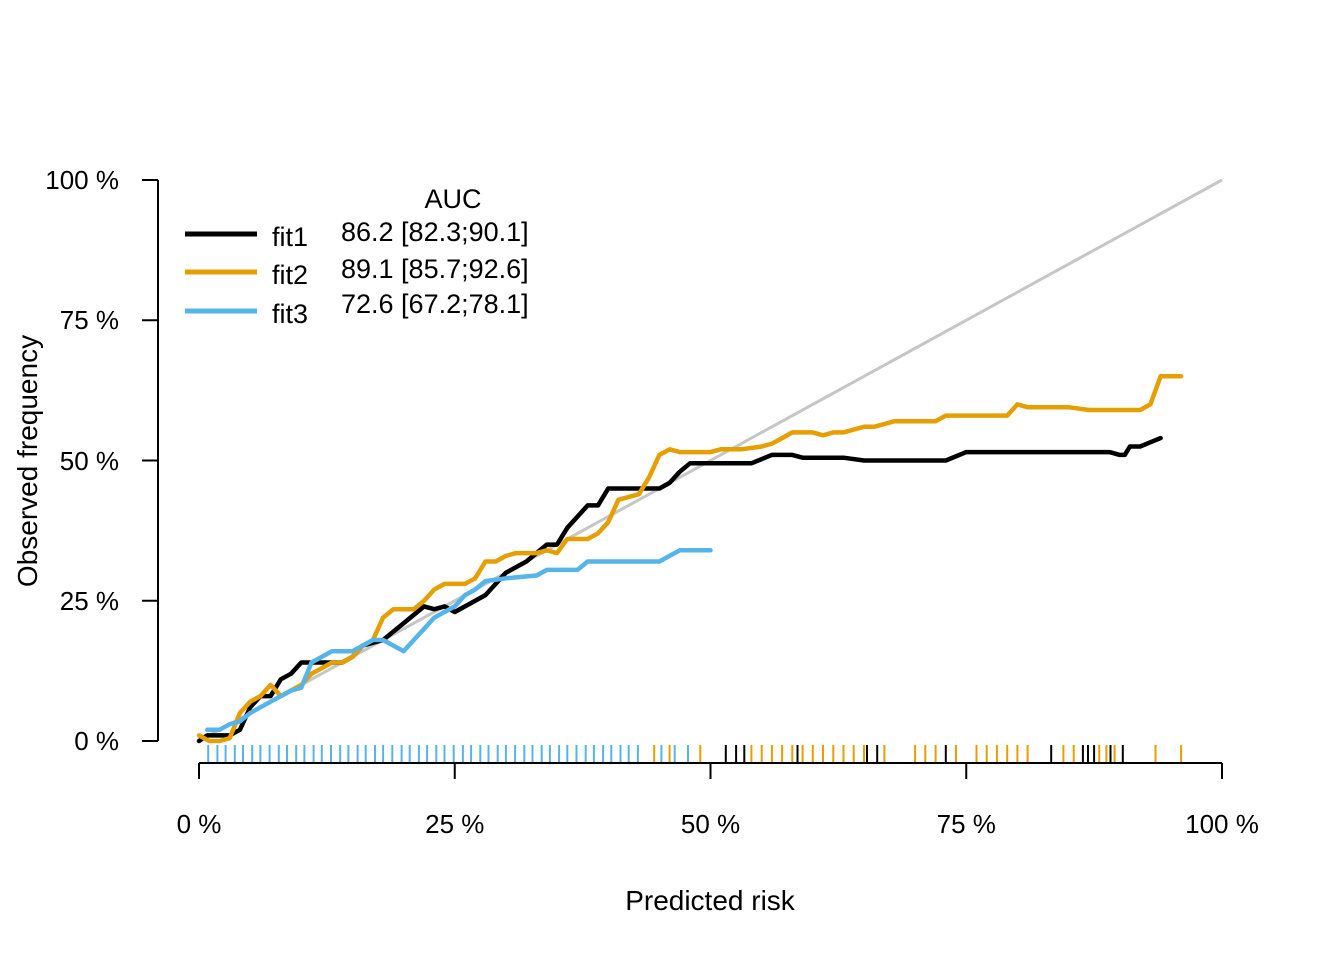 Image resolution: width=1344 pixels, height=960 pixels. I want to click on legend-auc-fit3: 72.6 [67.2;78.1], so click(435, 304).